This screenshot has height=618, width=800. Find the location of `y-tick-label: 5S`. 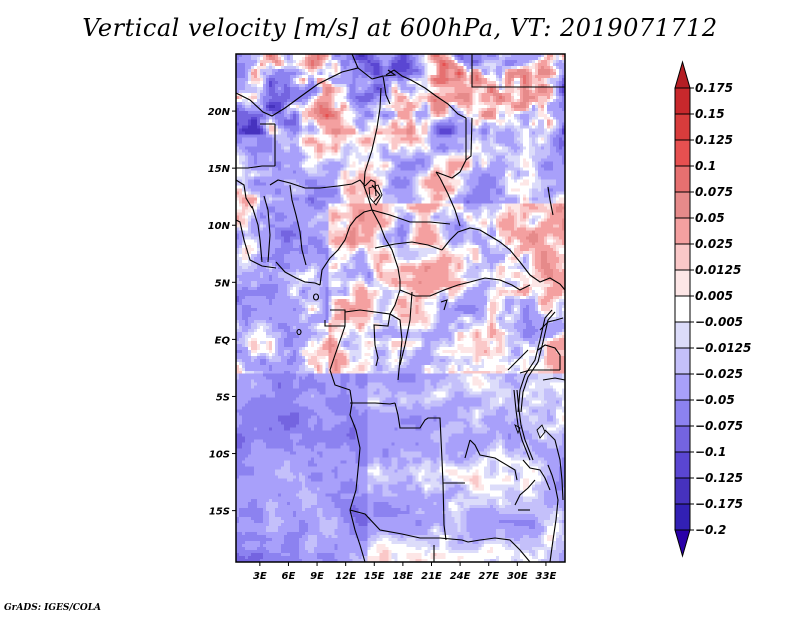

y-tick-label: 5S is located at coordinates (223, 397).